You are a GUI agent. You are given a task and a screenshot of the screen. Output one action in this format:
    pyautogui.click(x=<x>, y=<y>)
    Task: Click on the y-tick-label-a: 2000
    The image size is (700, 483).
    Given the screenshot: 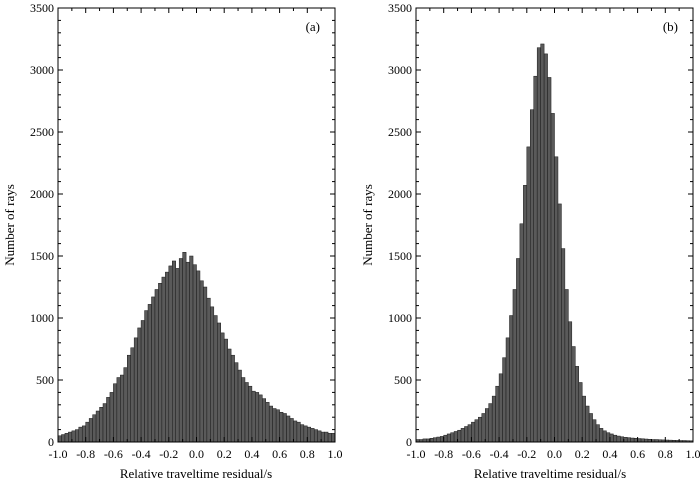 What is the action you would take?
    pyautogui.click(x=42, y=194)
    